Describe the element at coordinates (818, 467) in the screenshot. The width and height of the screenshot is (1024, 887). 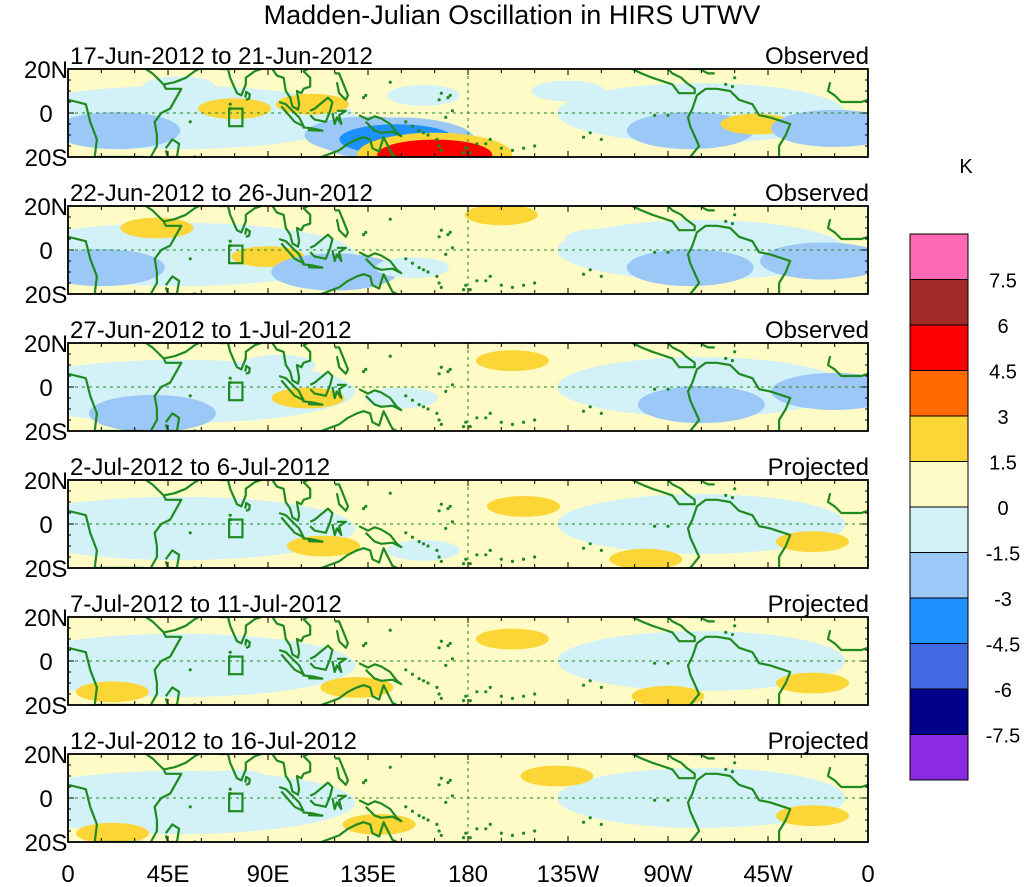
I see `panel-status: Projected` at that location.